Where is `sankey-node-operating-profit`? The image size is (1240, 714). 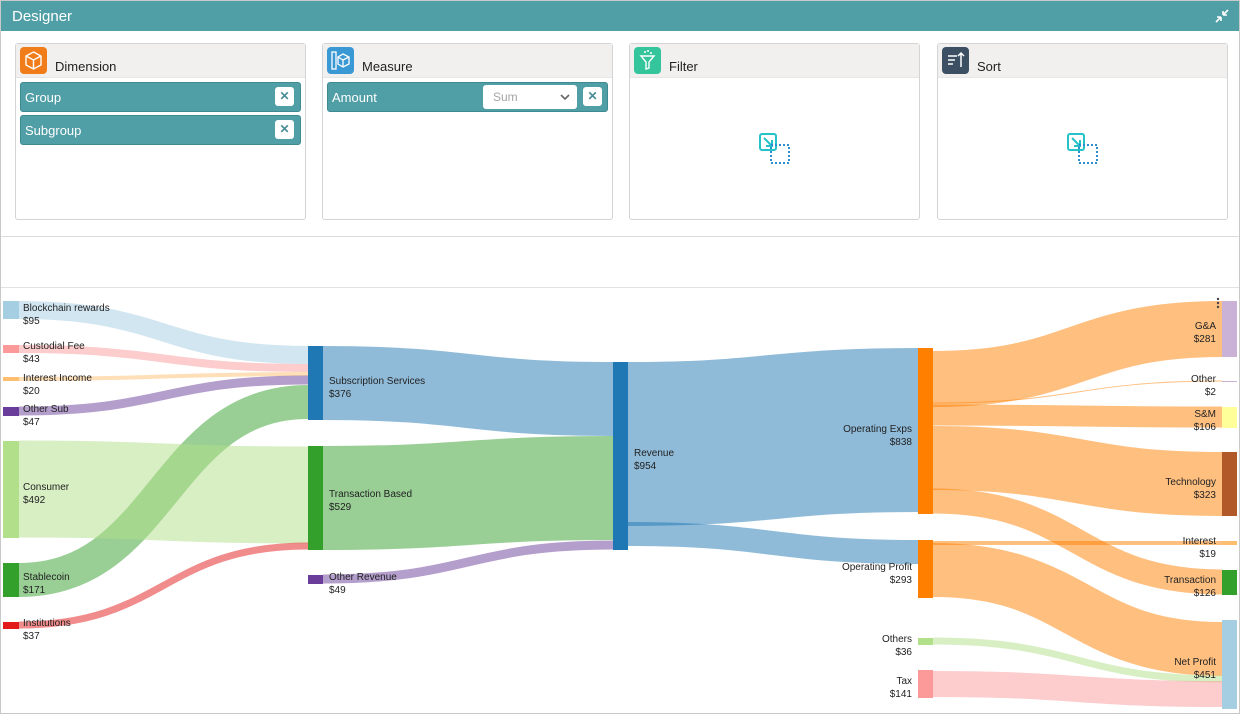
sankey-node-operating-profit is located at coordinates (925, 569).